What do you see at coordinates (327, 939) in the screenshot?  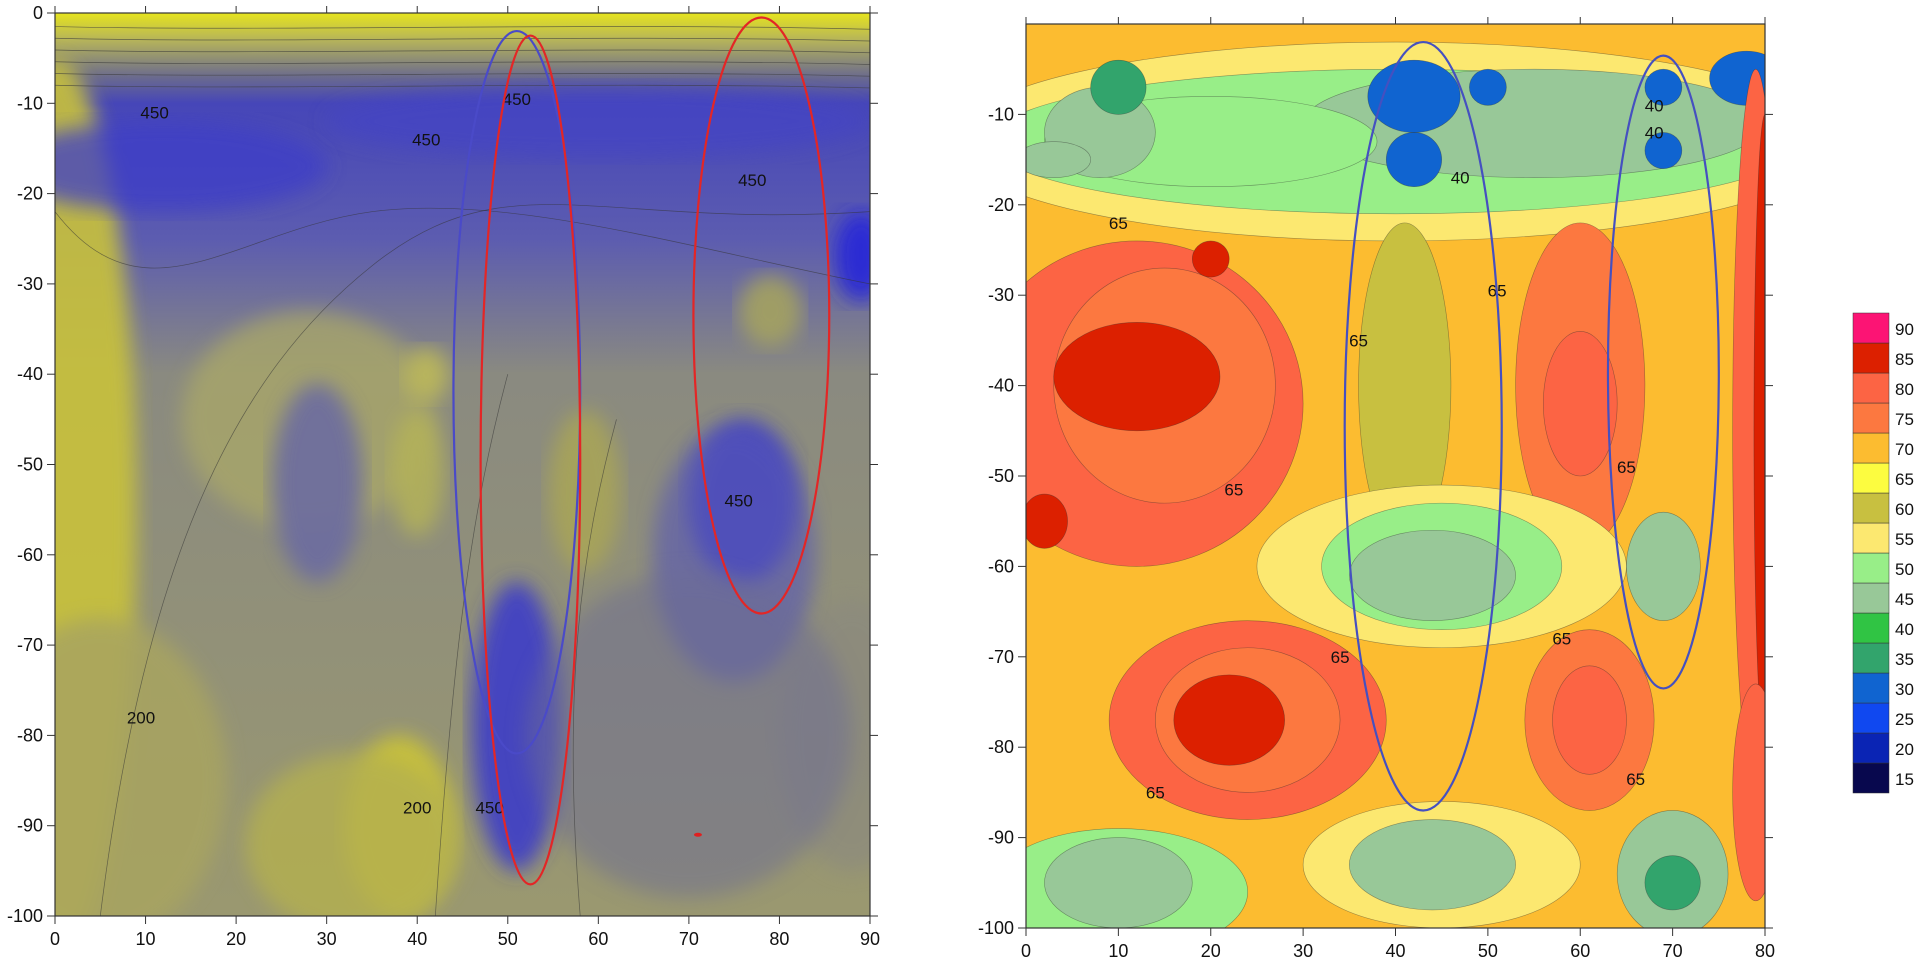 I see `x-tick-label: 30` at bounding box center [327, 939].